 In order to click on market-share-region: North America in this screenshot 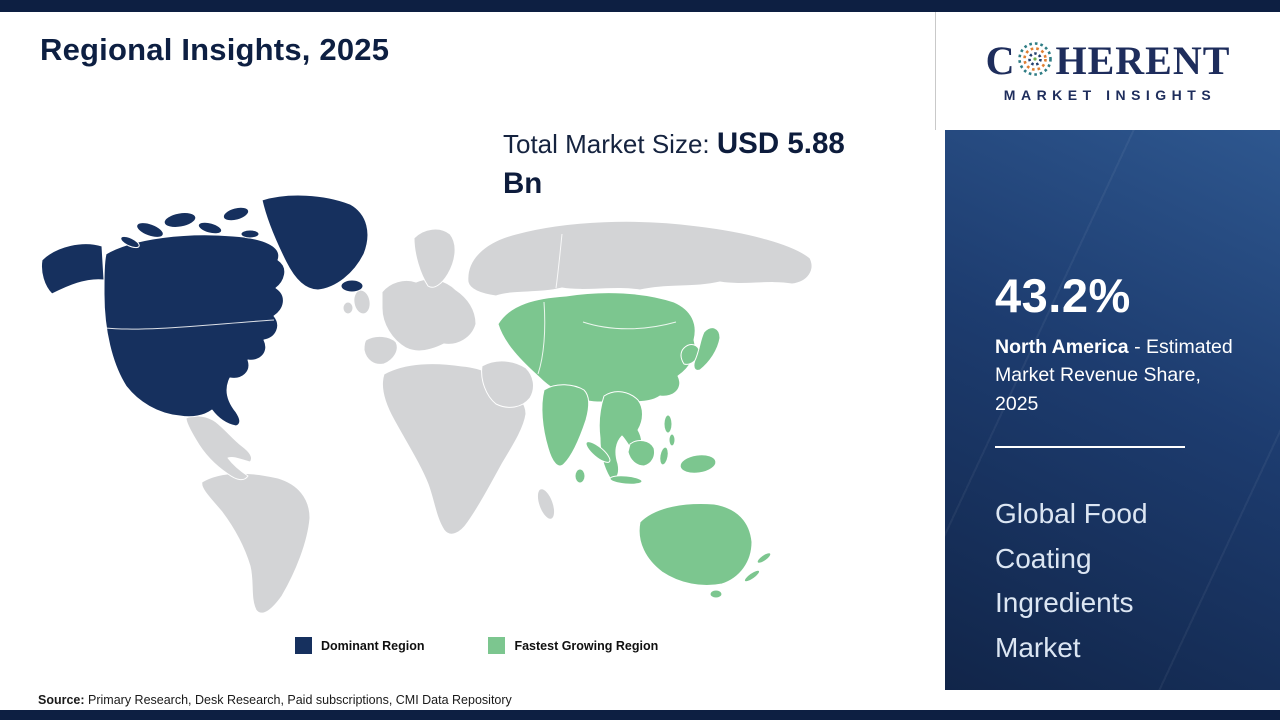, I will do `click(1062, 347)`.